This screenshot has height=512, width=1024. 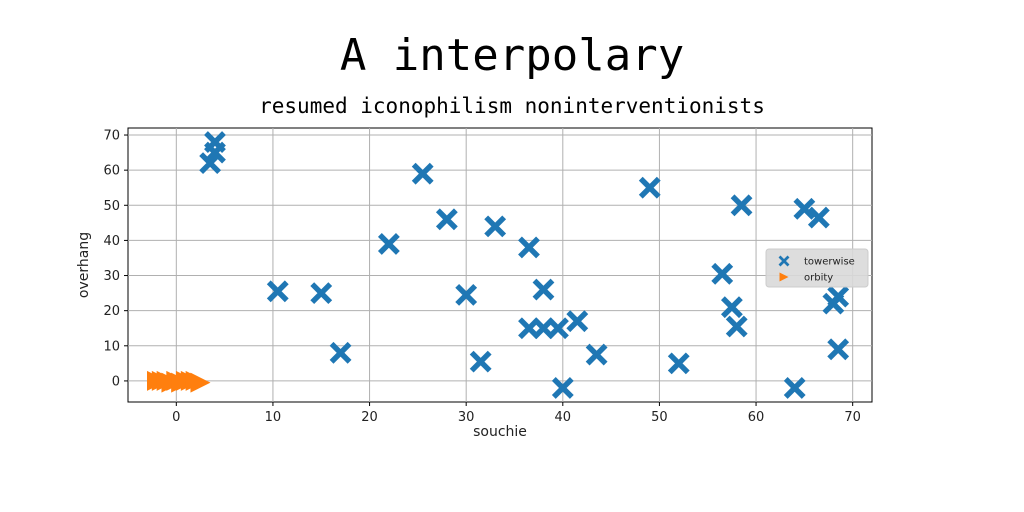 I want to click on x-tick-label: 10, so click(x=273, y=417).